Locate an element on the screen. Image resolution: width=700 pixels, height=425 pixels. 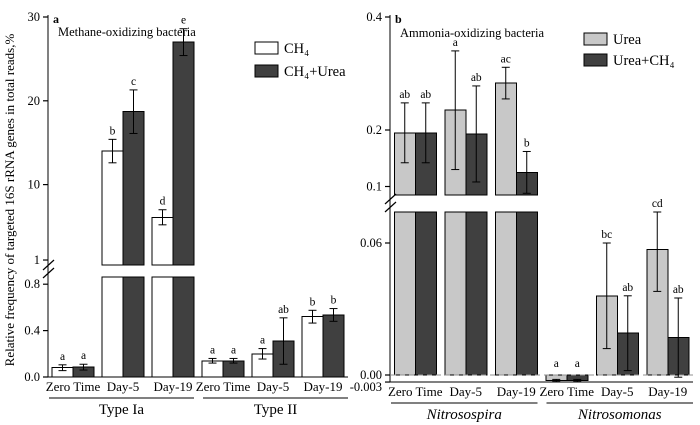
y-tick-label: 0.00 is located at coordinates (371, 375).